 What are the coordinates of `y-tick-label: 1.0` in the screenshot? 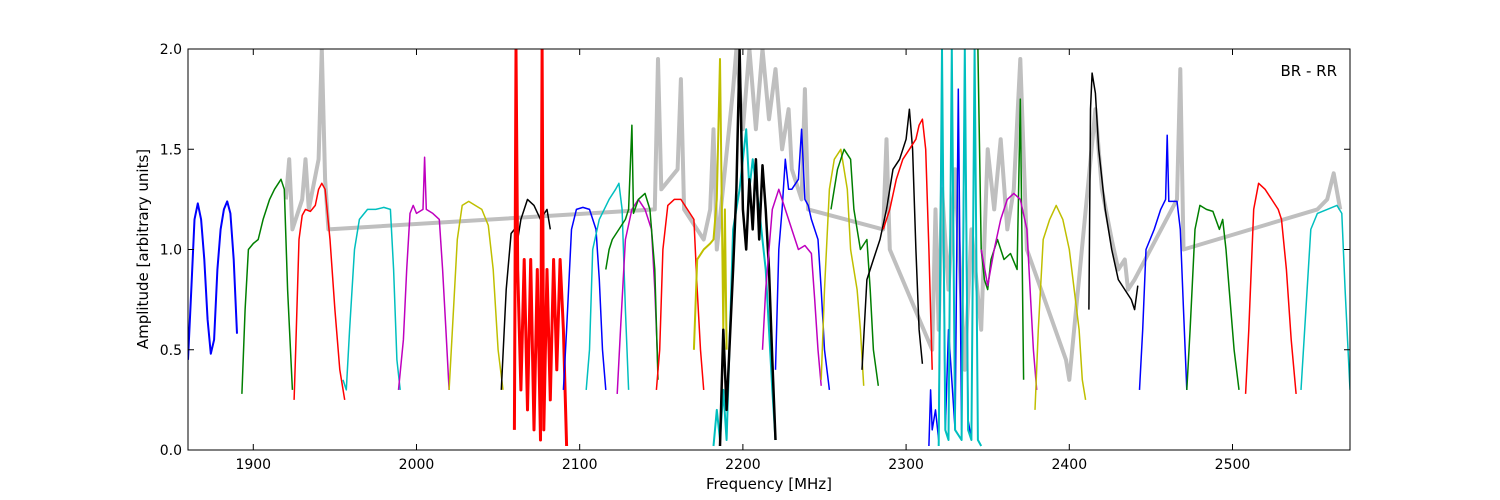 It's located at (171, 251).